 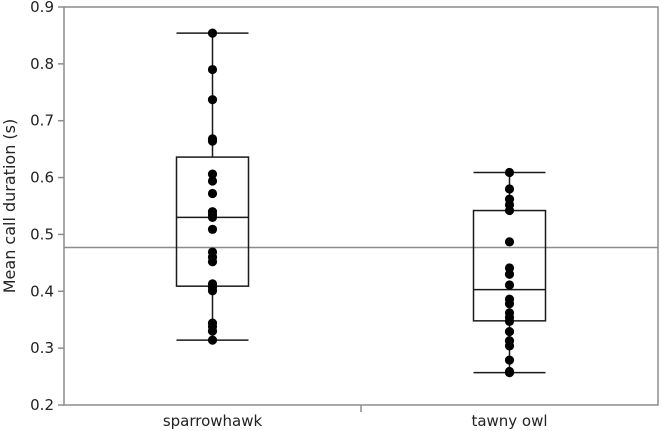 I want to click on x-tick-label: tawny owl, so click(x=509, y=421).